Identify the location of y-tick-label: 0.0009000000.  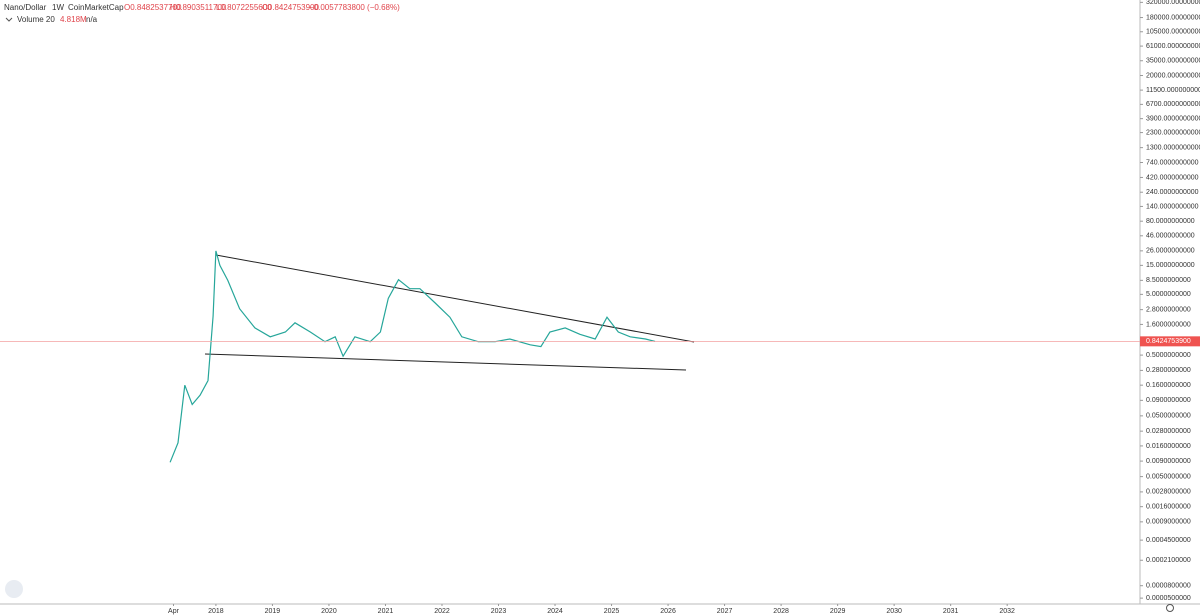
(1168, 522).